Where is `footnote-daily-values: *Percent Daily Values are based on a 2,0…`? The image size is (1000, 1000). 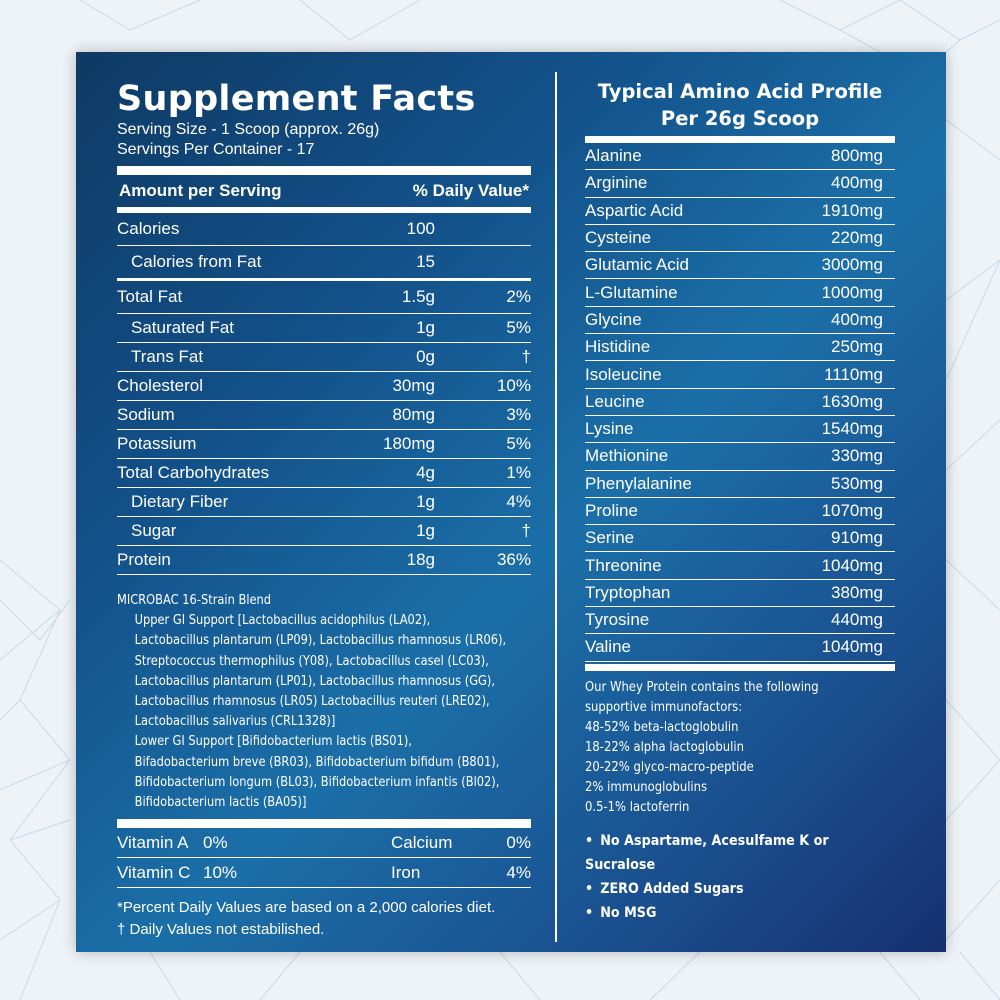 footnote-daily-values: *Percent Daily Values are based on a 2,0… is located at coordinates (306, 908).